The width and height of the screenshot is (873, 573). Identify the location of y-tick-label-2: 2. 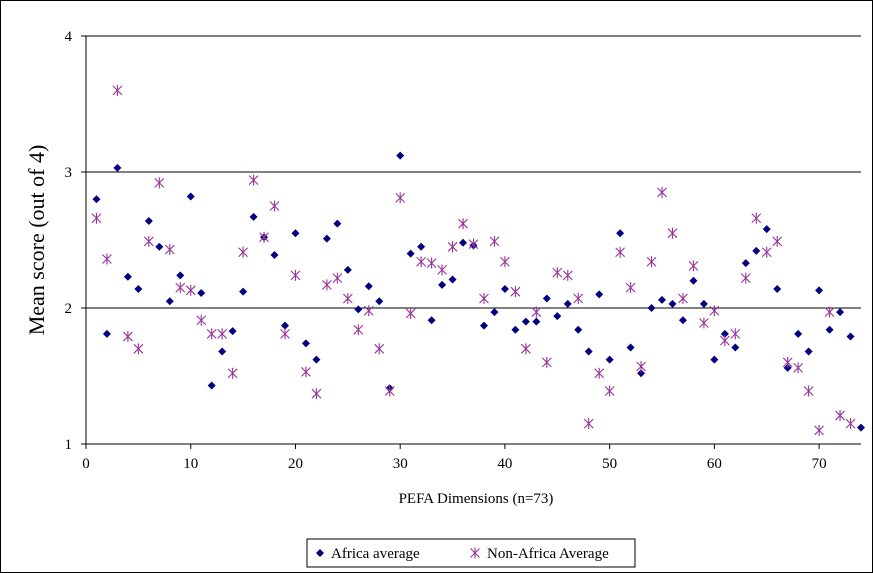
(69, 309).